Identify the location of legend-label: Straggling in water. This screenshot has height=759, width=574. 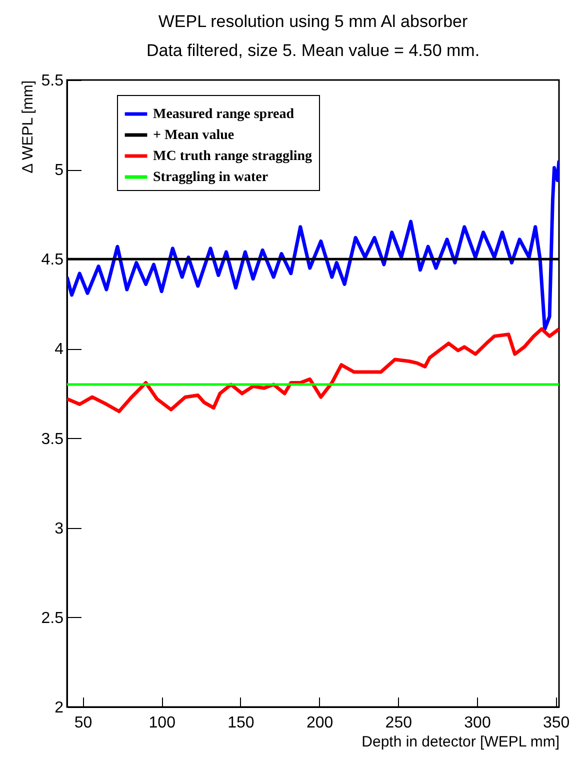
(210, 177).